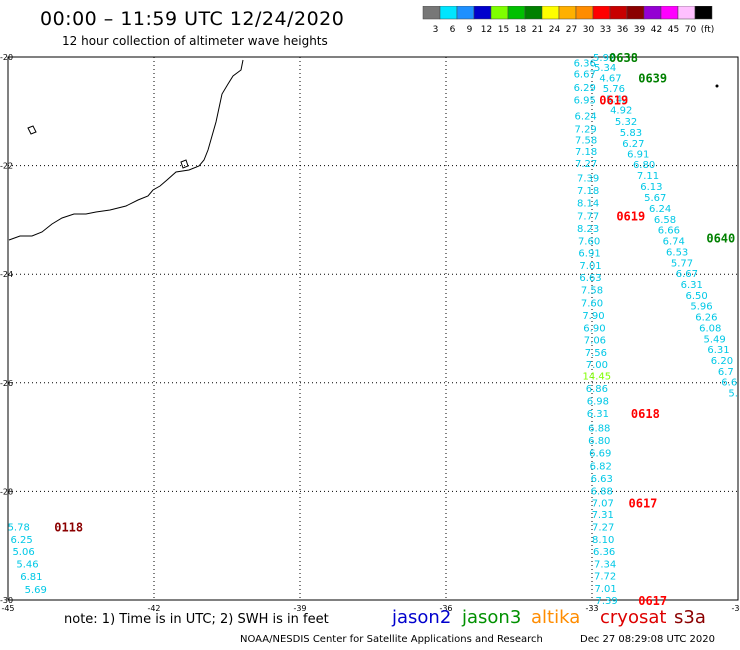 The width and height of the screenshot is (740, 650). I want to click on wave-height-label: 7.31, so click(603, 515).